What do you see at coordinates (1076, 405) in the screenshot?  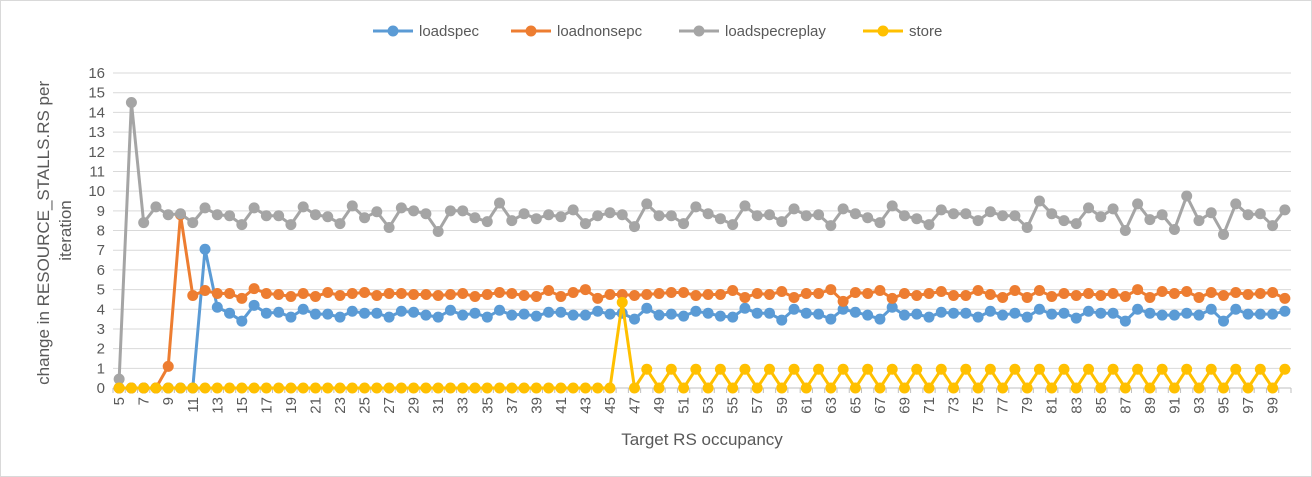 I see `x-tick-label: 83` at bounding box center [1076, 405].